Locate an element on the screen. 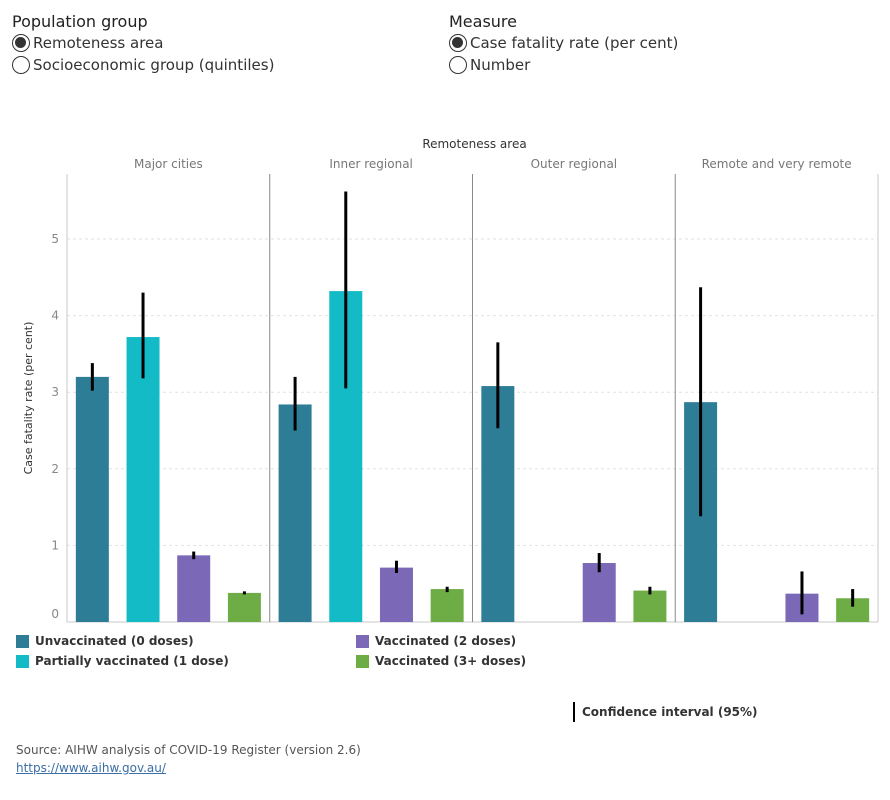  ci-line-icon is located at coordinates (574, 712).